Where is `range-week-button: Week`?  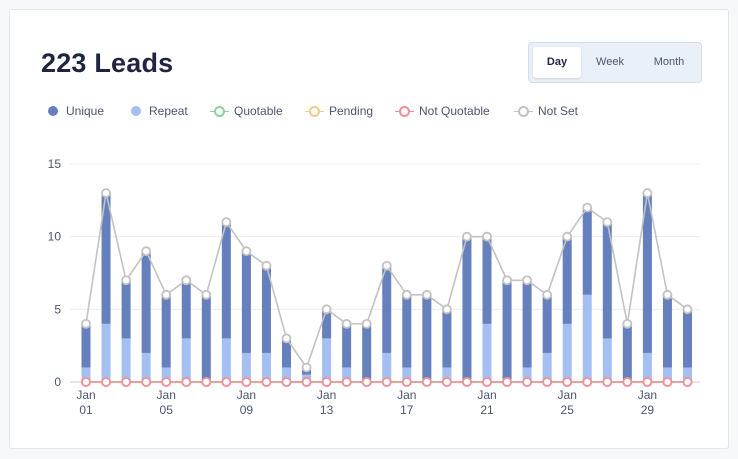 range-week-button: Week is located at coordinates (610, 62).